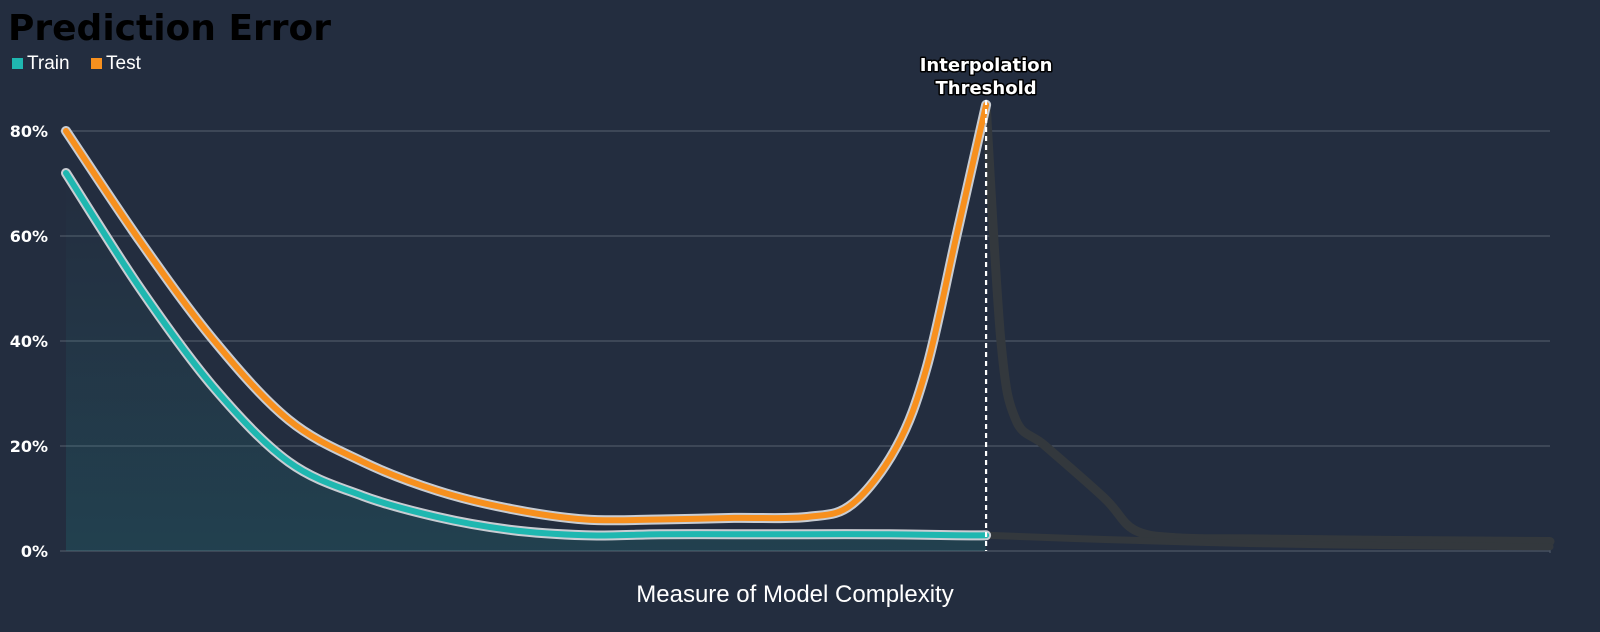  Describe the element at coordinates (124, 63) in the screenshot. I see `legend-label-test: Test` at that location.